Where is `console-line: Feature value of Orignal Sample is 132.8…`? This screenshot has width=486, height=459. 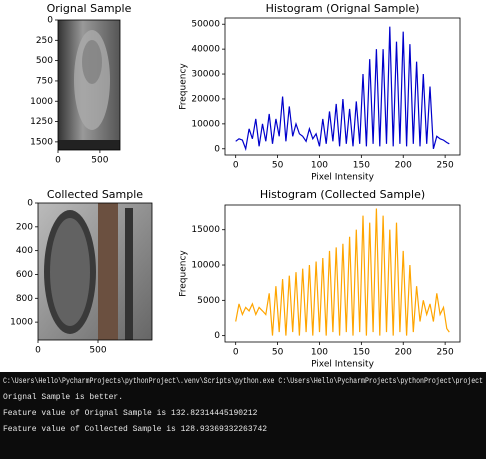
console-line: Feature value of Orignal Sample is 132.8… is located at coordinates (130, 413).